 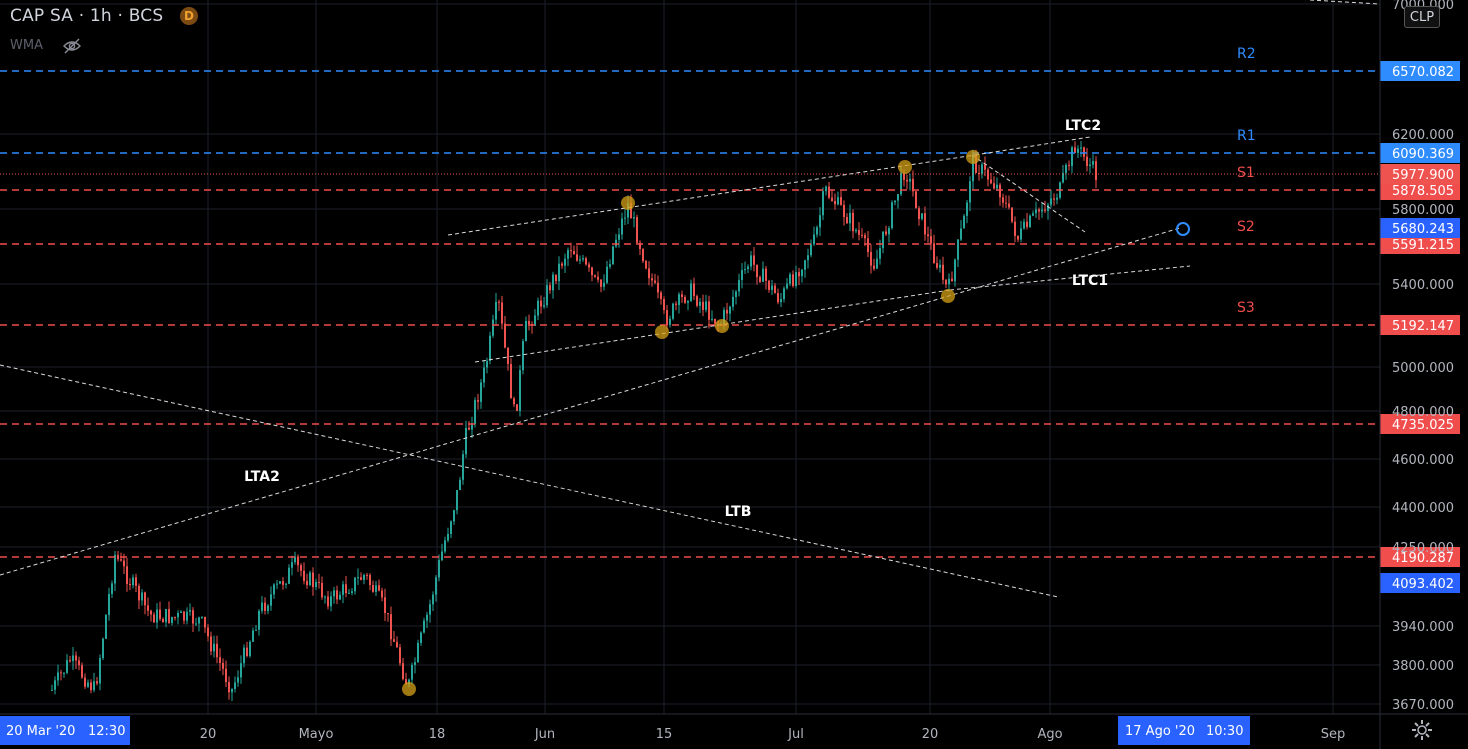 I want to click on time-tick-label: Jul, so click(x=795, y=734).